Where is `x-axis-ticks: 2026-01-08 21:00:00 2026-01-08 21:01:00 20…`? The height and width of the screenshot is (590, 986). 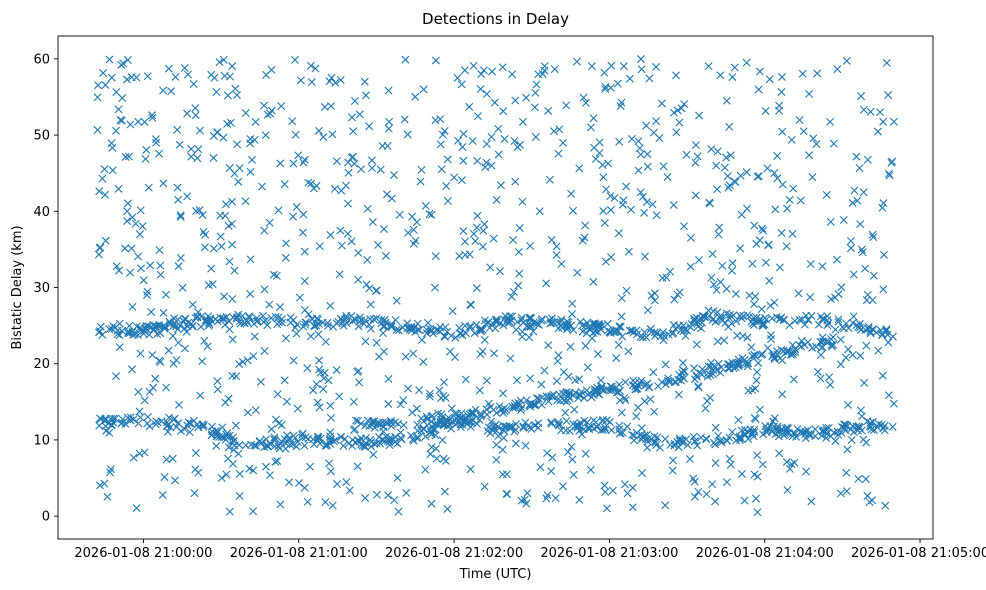
x-axis-ticks: 2026-01-08 21:00:00 2026-01-08 21:01:00 20… is located at coordinates (530, 550).